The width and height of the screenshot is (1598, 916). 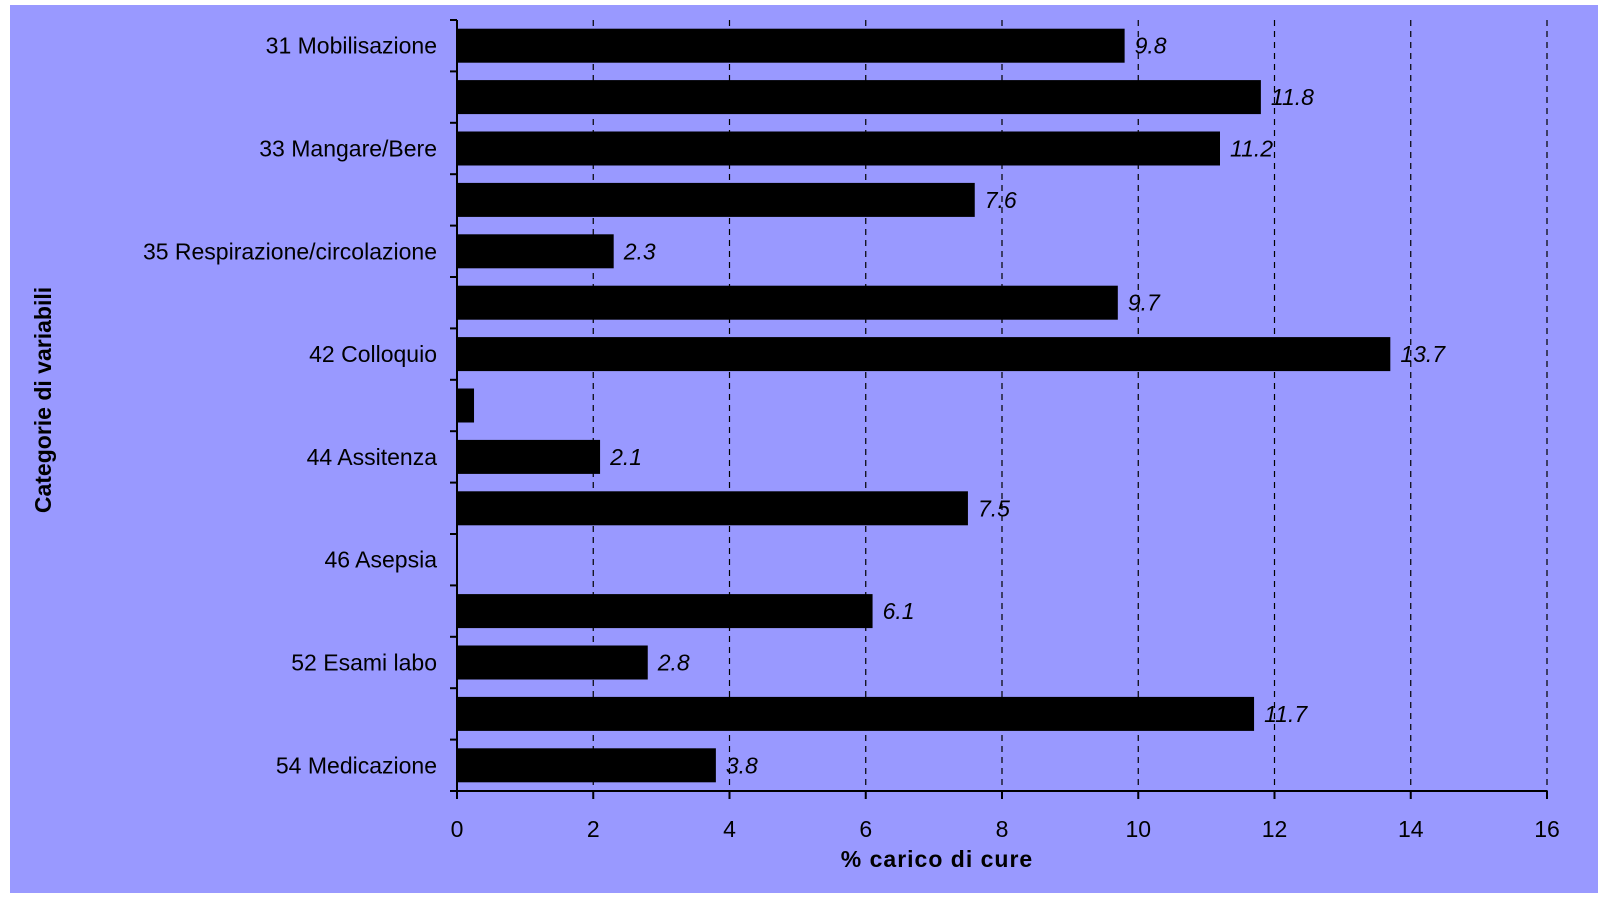 I want to click on category-label: 35 Respirazione/circolazione, so click(x=290, y=251).